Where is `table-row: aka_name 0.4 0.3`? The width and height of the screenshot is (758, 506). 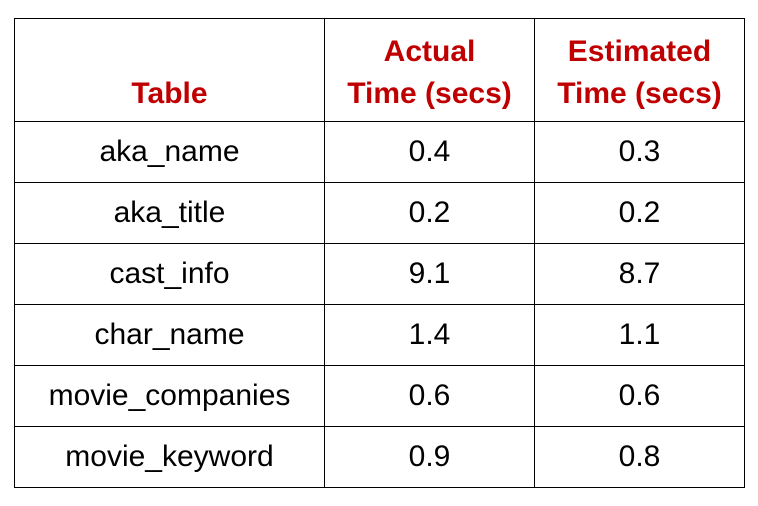
table-row: aka_name 0.4 0.3 is located at coordinates (379, 152).